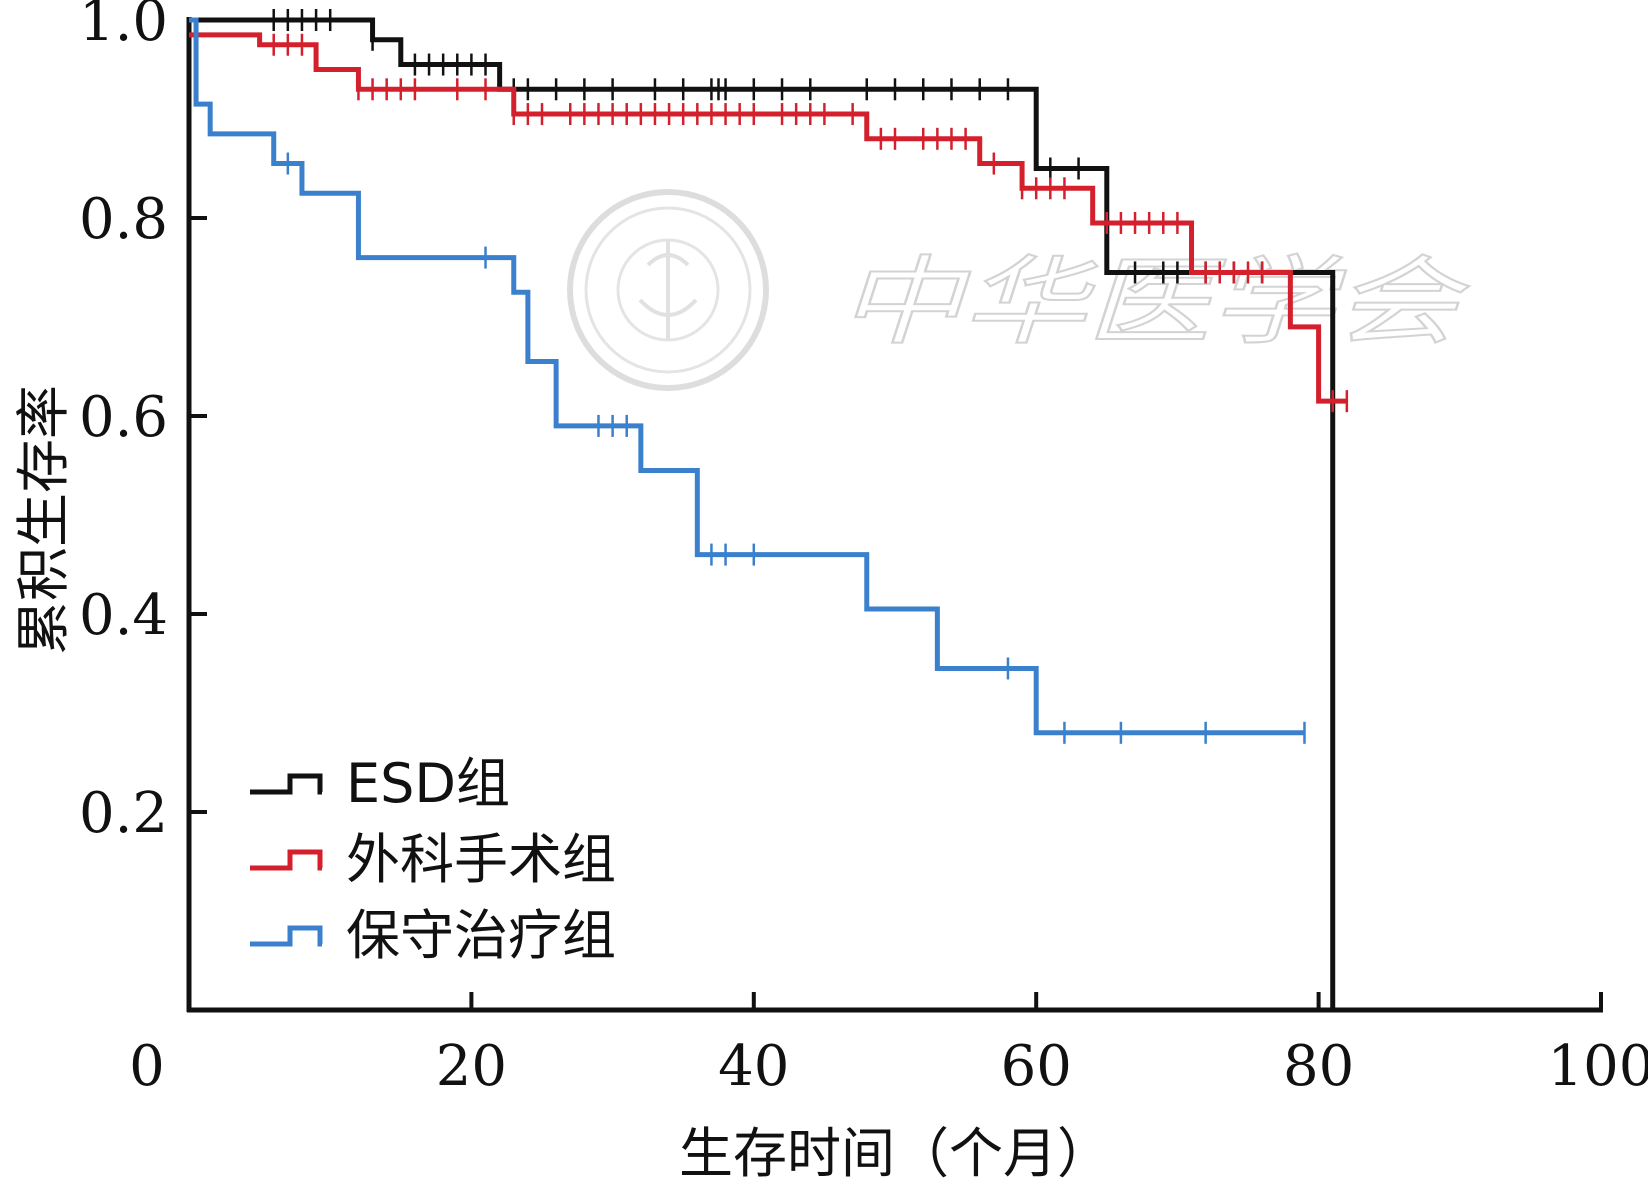  What do you see at coordinates (1154, 302) in the screenshot?
I see `watermark-text: 中华医学会` at bounding box center [1154, 302].